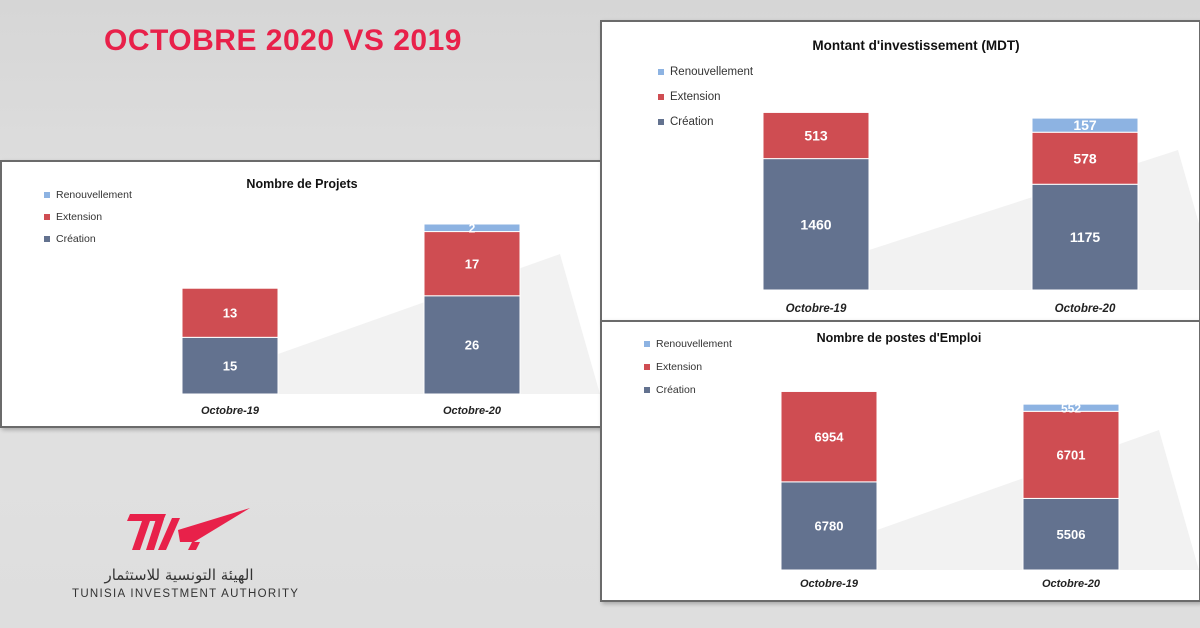 Image resolution: width=1200 pixels, height=628 pixels. Describe the element at coordinates (94, 195) in the screenshot. I see `projets-legend-renouvellement: Renouvellement` at that location.